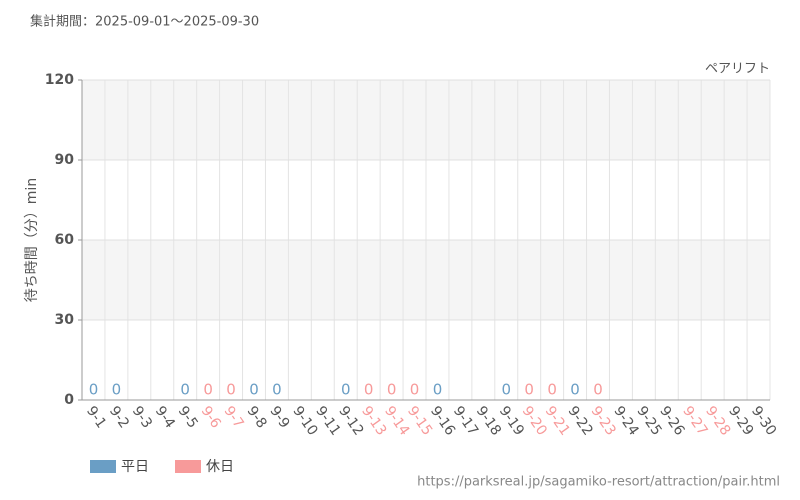 Image resolution: width=800 pixels, height=500 pixels. What do you see at coordinates (534, 420) in the screenshot?
I see `x-tick-label: 9-20` at bounding box center [534, 420].